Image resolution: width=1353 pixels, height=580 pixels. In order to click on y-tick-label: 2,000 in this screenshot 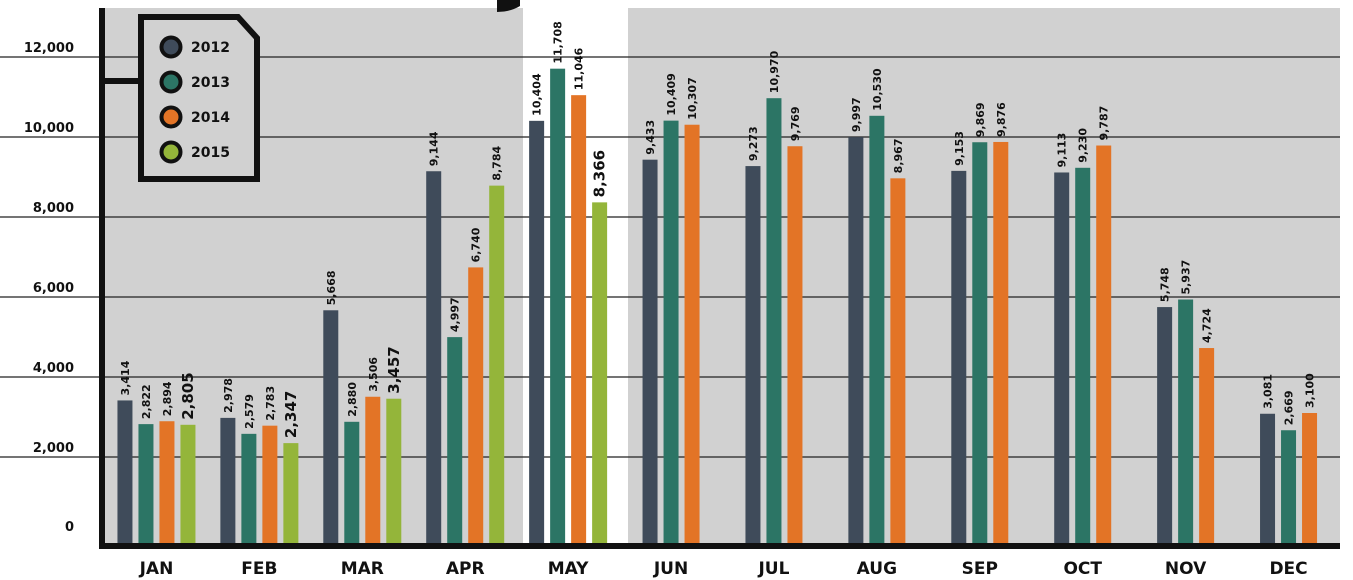, I will do `click(53, 448)`.